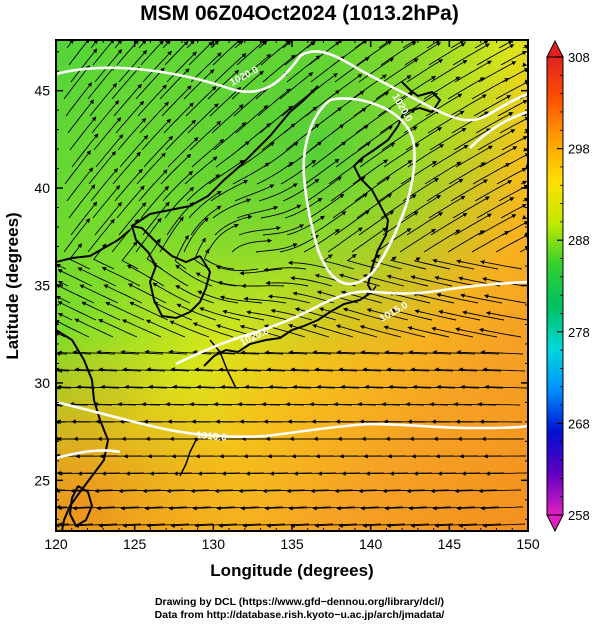 The height and width of the screenshot is (625, 599). Describe the element at coordinates (579, 332) in the screenshot. I see `colorbar-tick-label: 278` at that location.